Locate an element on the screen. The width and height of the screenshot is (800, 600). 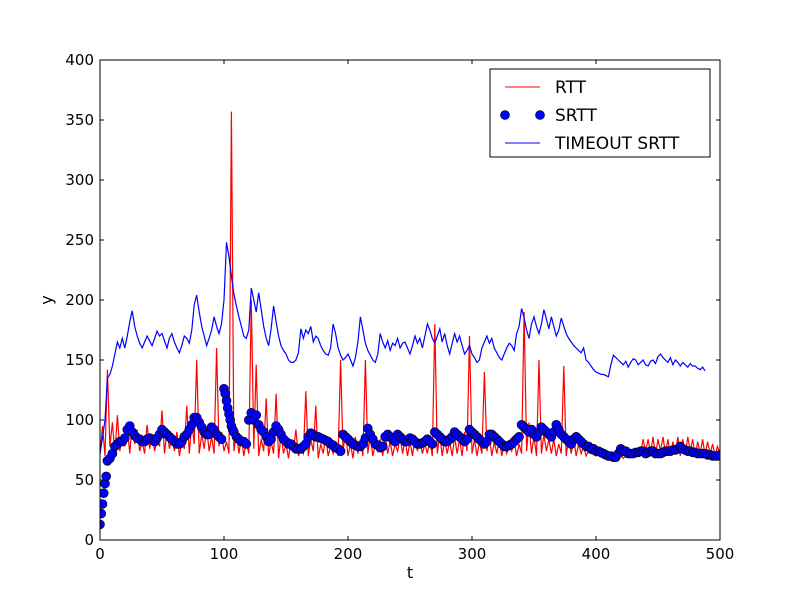
x-axis-label: t is located at coordinates (410, 572).